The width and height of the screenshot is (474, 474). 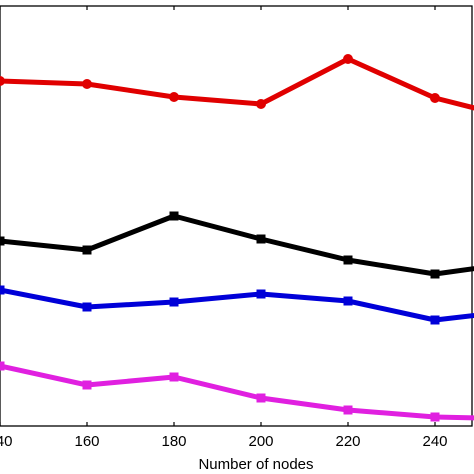 I want to click on series-1-line, so click(x=237, y=83).